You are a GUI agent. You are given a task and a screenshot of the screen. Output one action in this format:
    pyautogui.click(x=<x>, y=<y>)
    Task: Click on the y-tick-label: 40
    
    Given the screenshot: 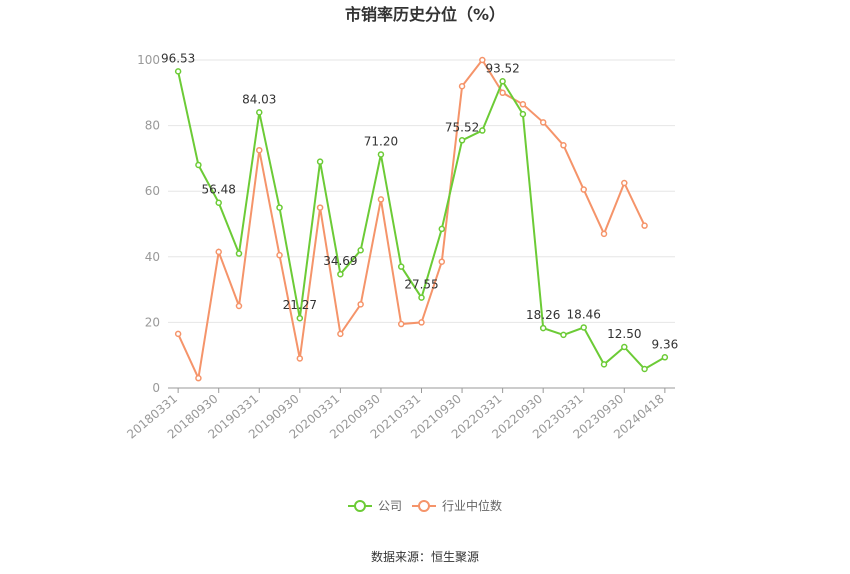 What is the action you would take?
    pyautogui.click(x=152, y=257)
    